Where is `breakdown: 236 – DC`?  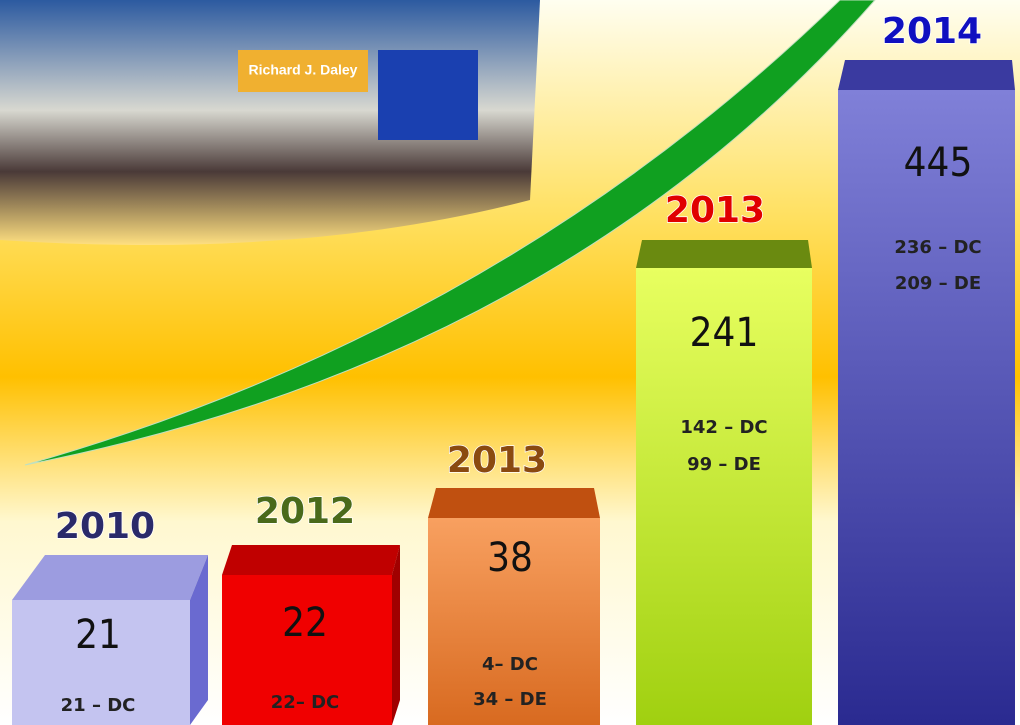 breakdown: 236 – DC is located at coordinates (937, 247).